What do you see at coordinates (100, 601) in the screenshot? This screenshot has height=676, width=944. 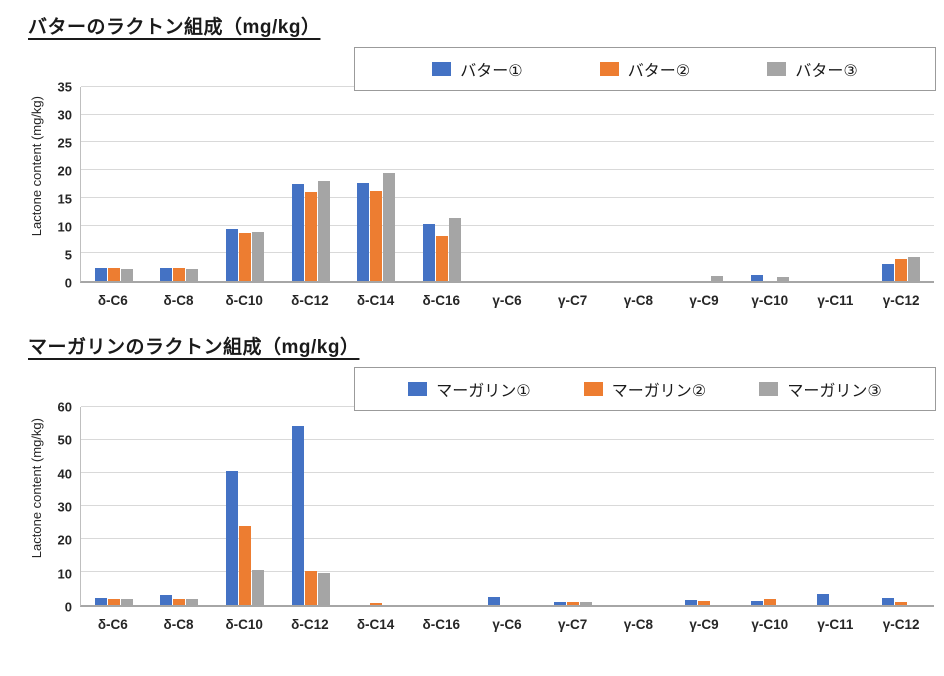 I see `bar-マーガリン①-δ-C6` at bounding box center [100, 601].